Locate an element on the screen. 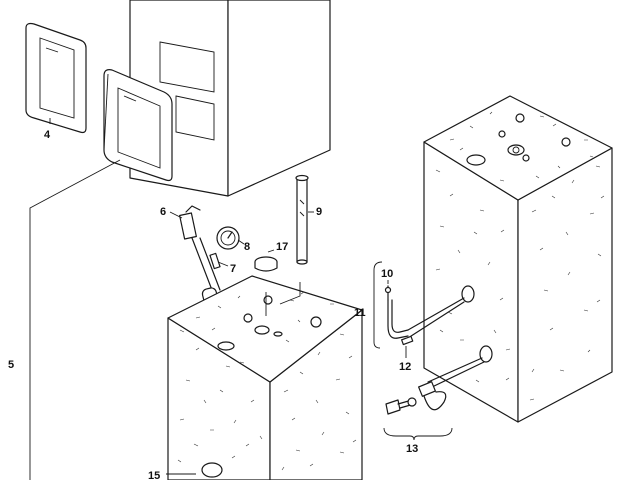 The image size is (640, 480). thermometer-dial is located at coordinates (228, 238).